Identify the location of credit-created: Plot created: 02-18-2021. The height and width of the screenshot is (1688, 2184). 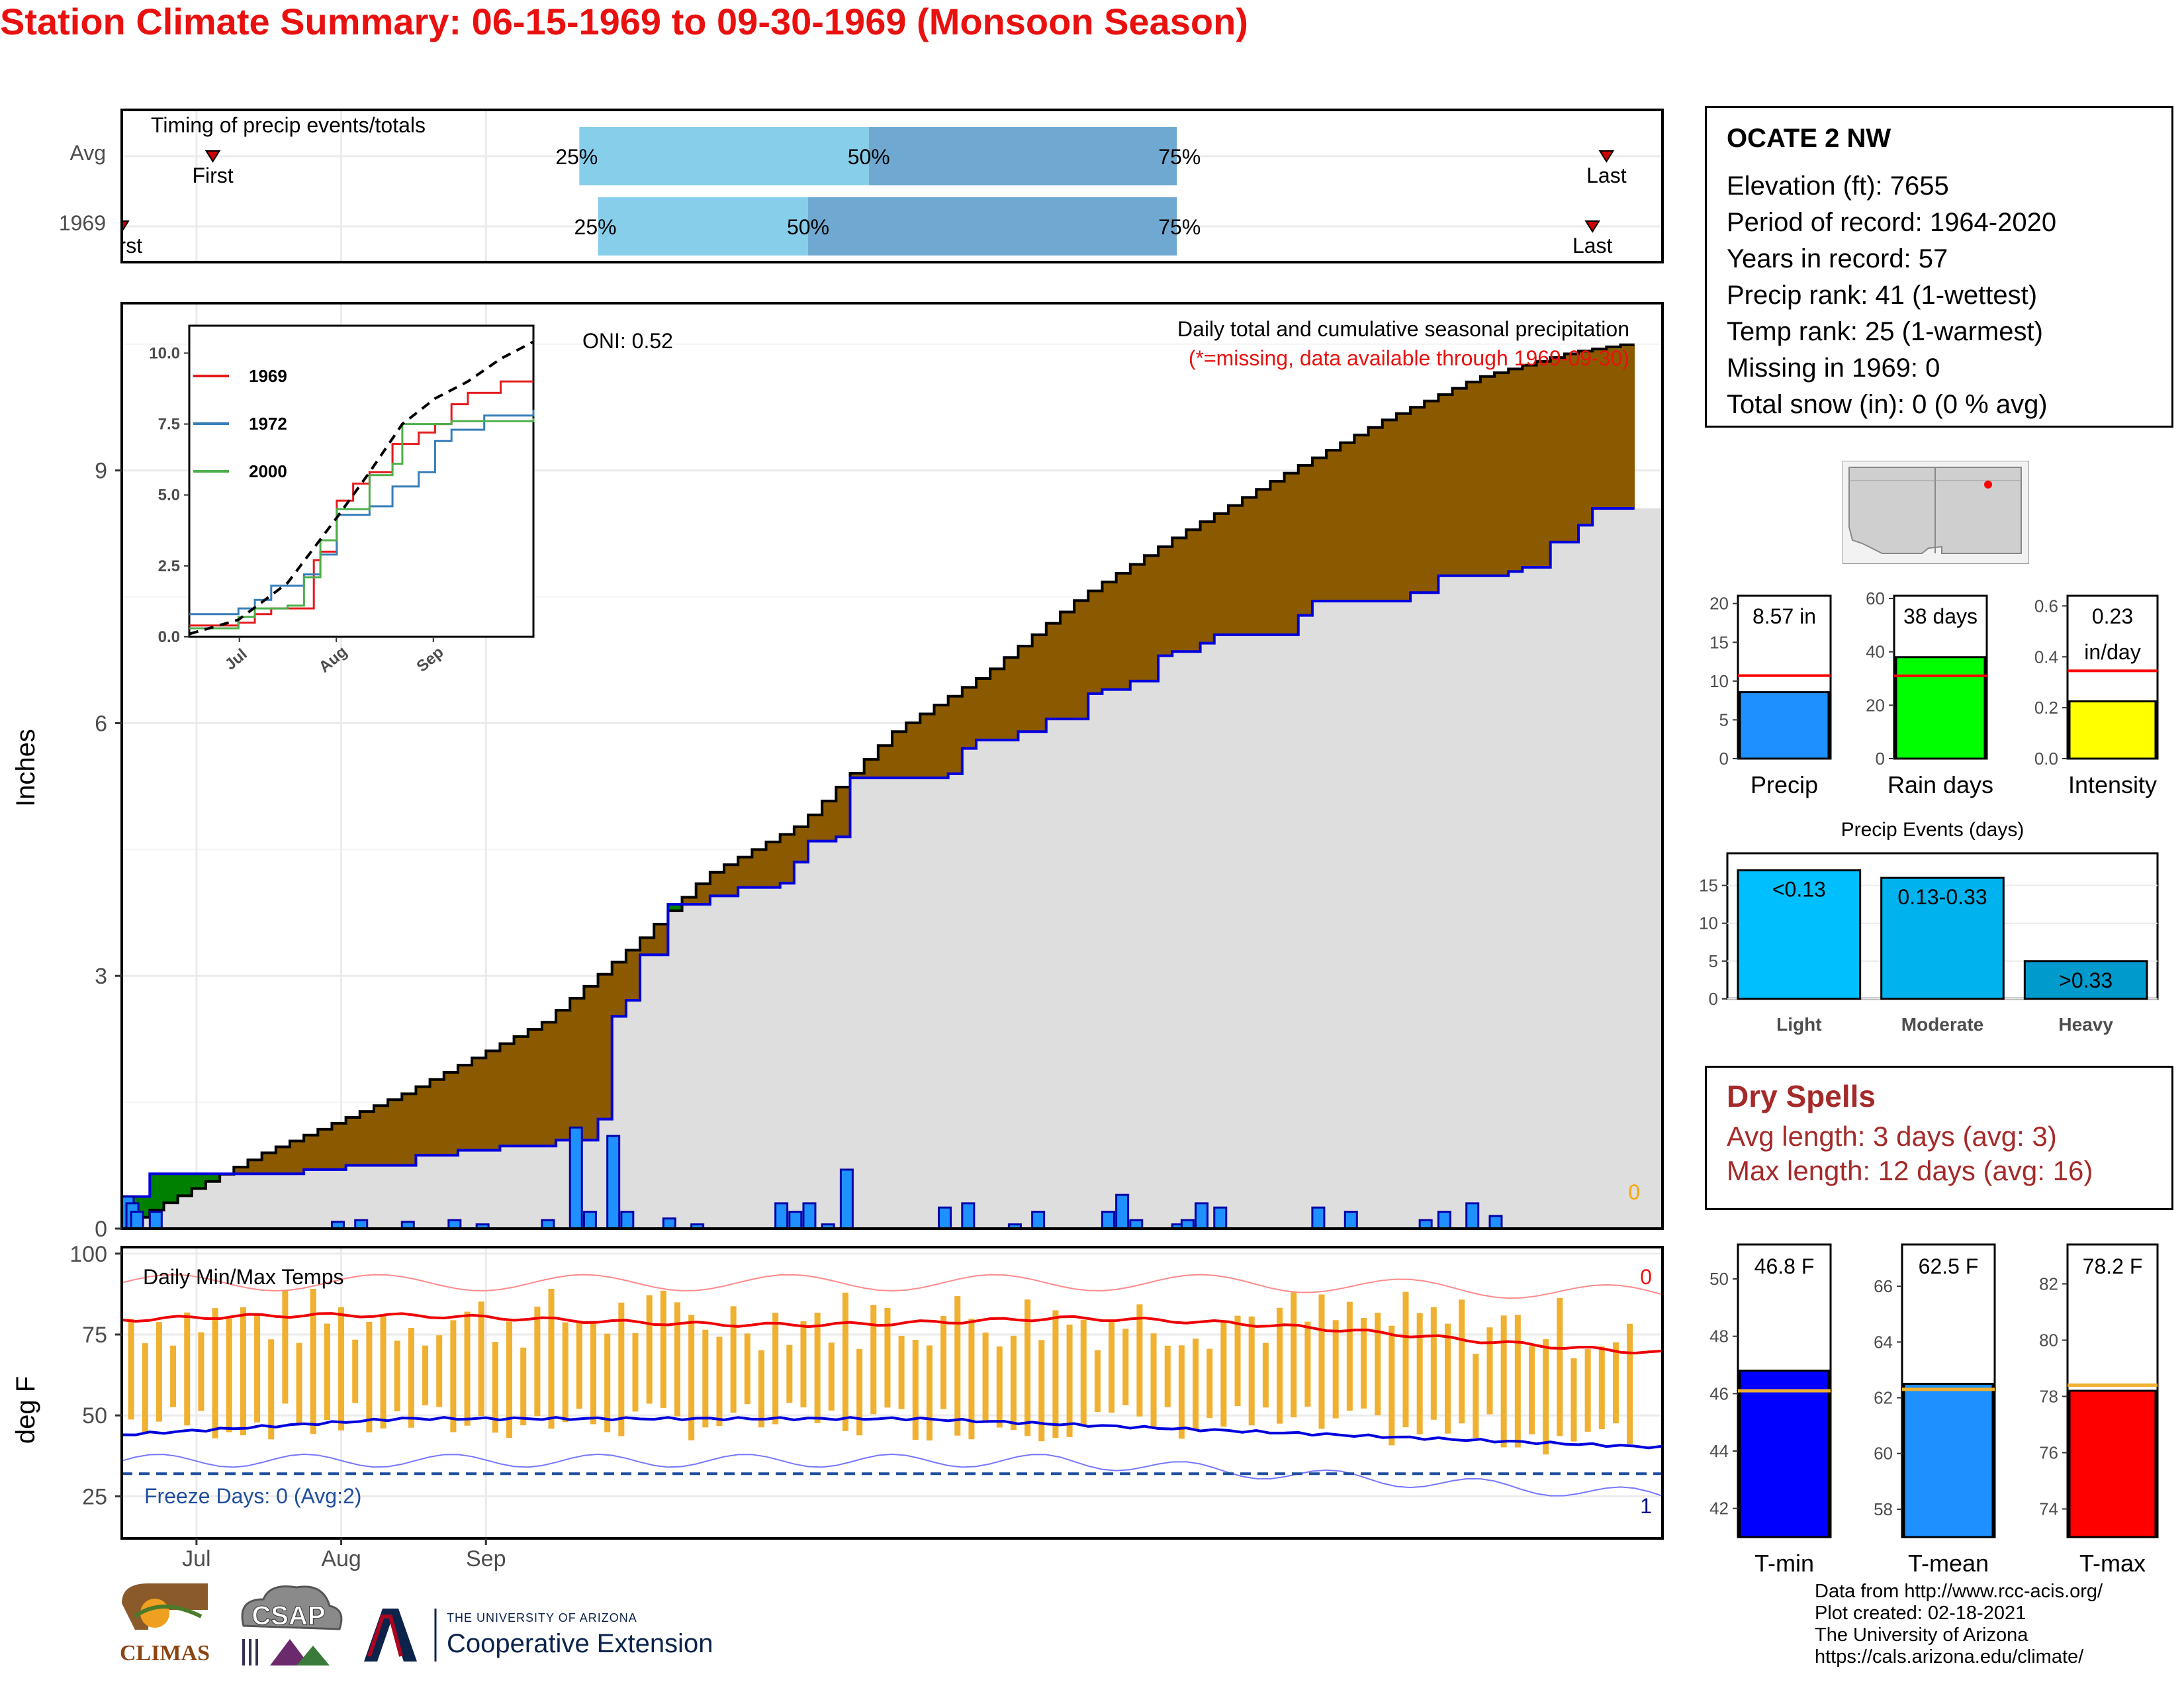
(1920, 1614).